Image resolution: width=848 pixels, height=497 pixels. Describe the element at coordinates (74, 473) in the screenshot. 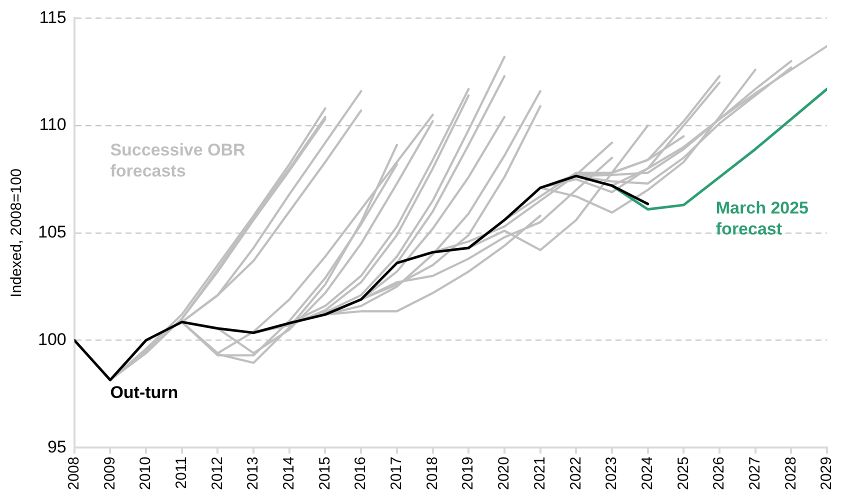

I see `x-tick-label: 2008` at that location.